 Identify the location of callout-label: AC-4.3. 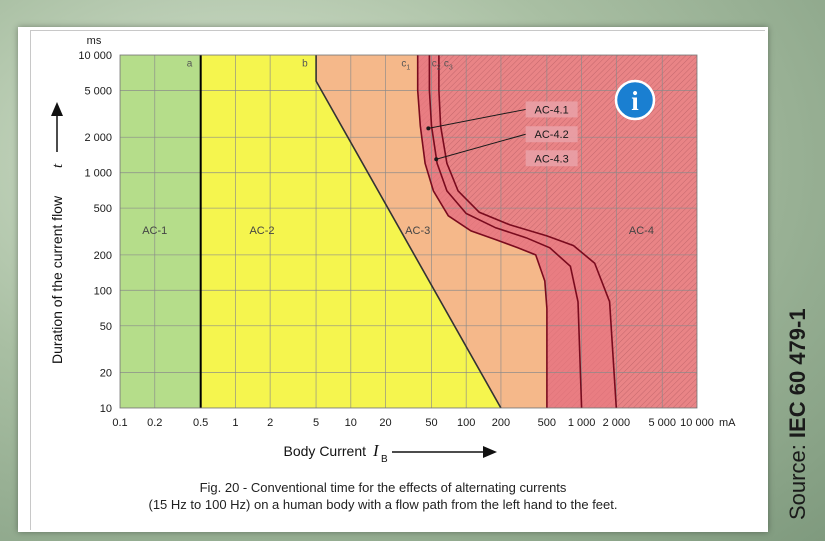
(552, 159).